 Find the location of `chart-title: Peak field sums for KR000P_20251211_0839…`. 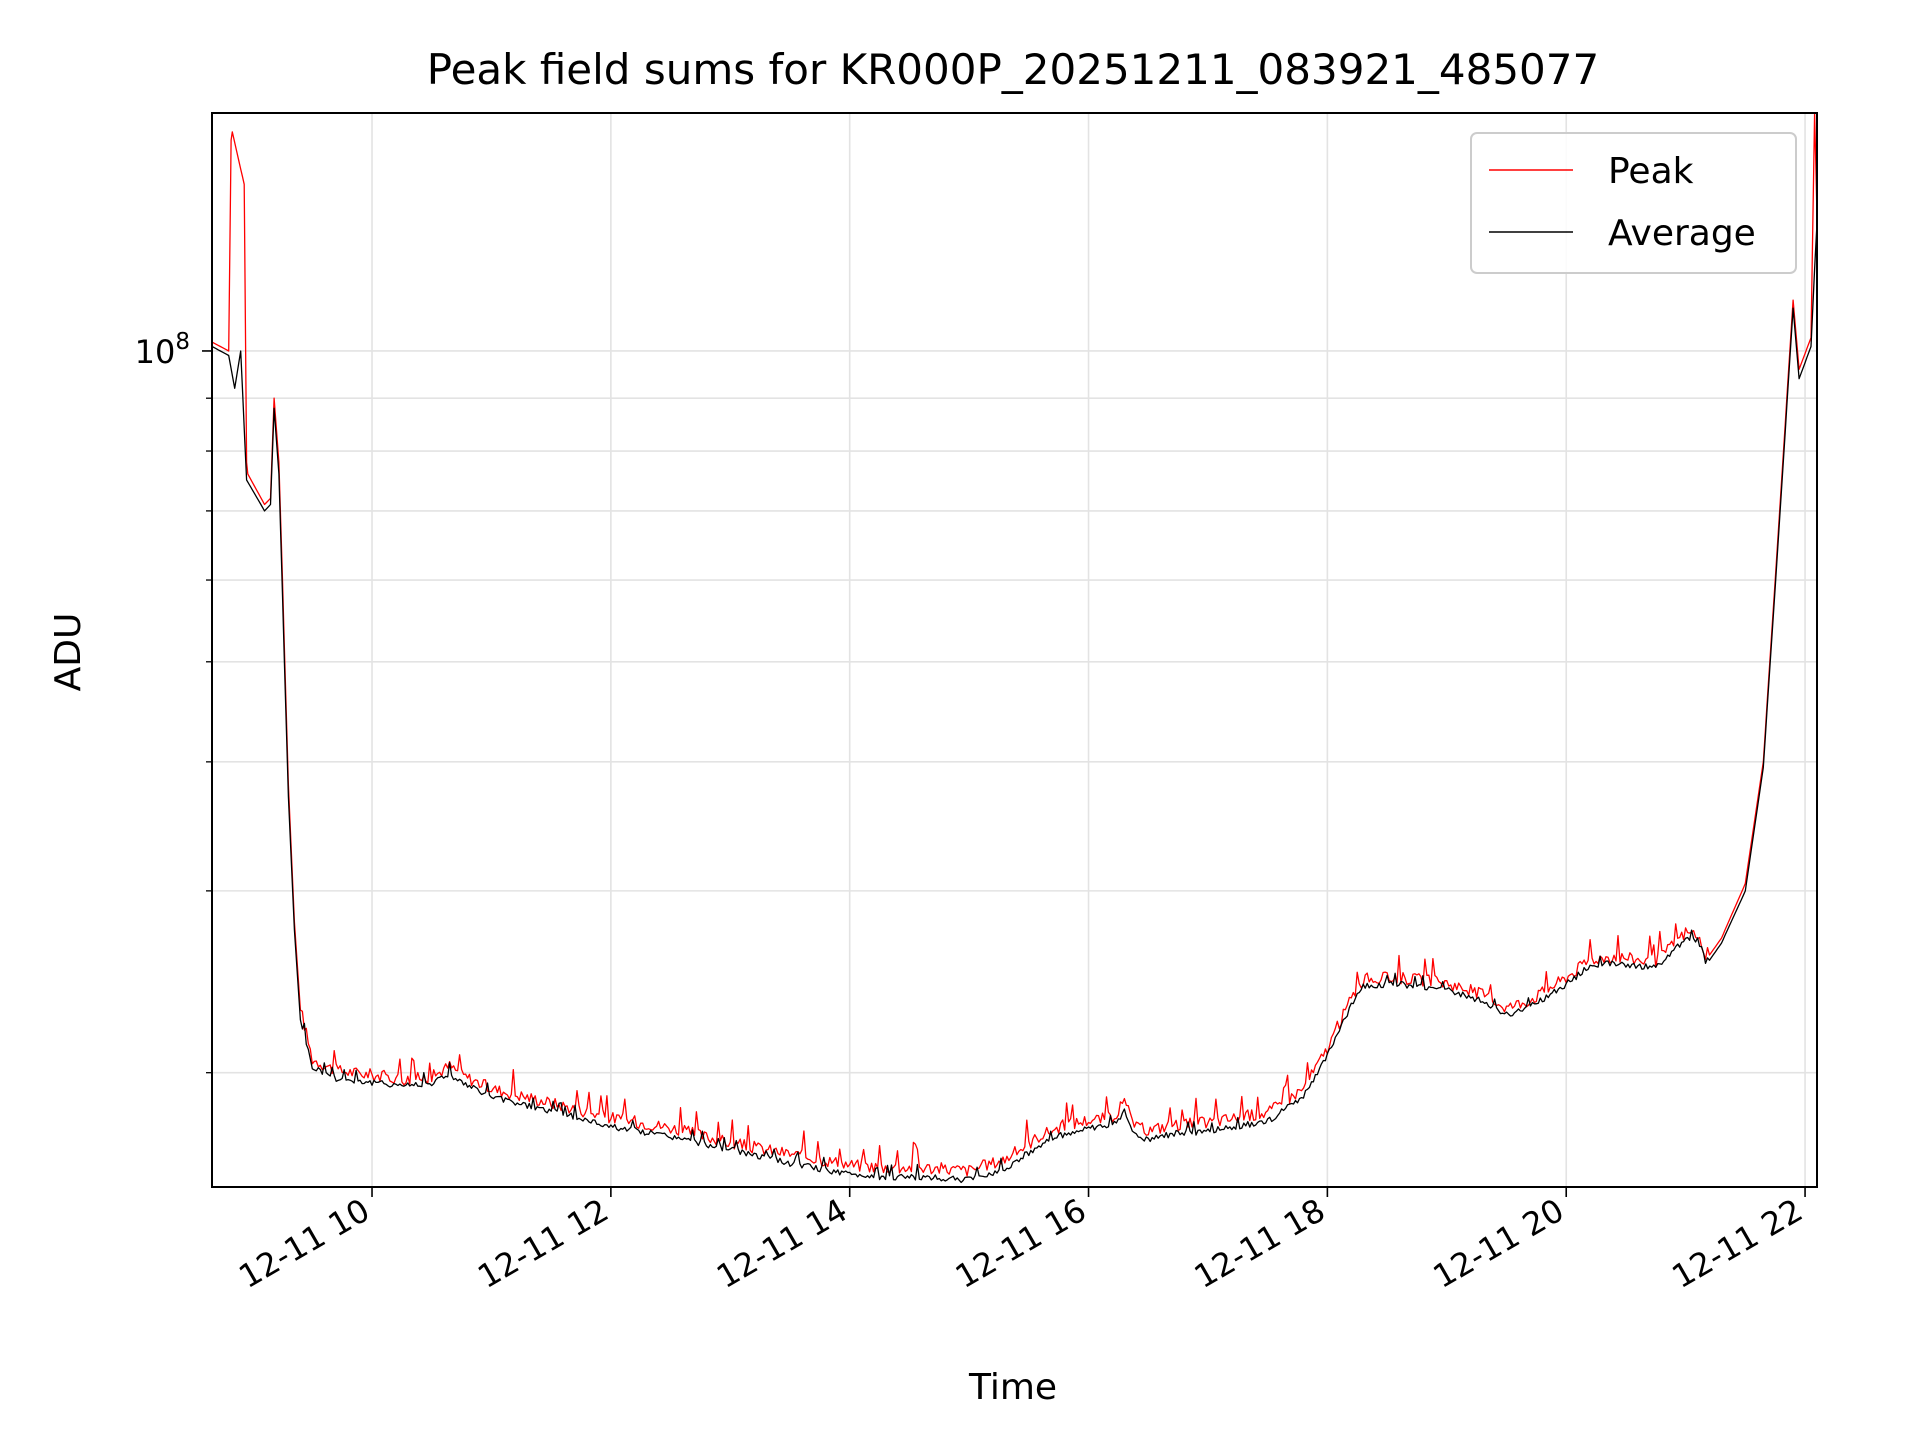

chart-title: Peak field sums for KR000P_20251211_0839… is located at coordinates (1013, 69).